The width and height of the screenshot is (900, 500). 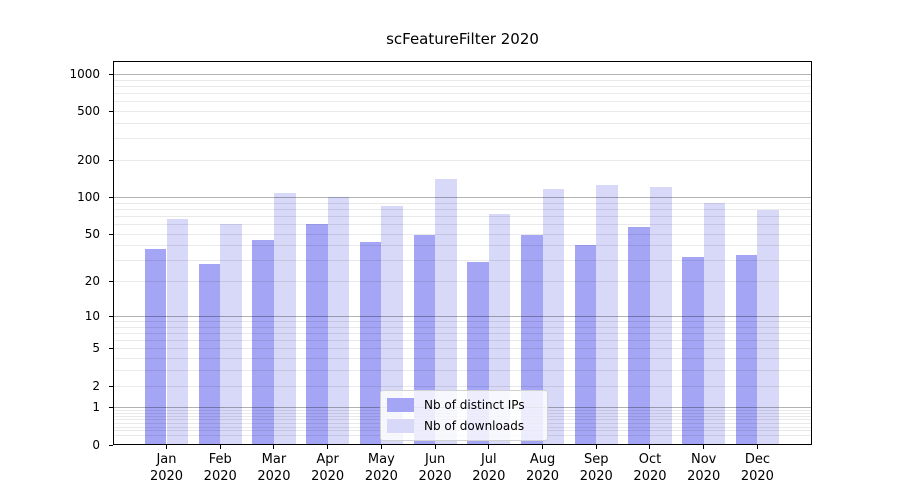 I want to click on x-axis-label: Feb 2020, so click(x=220, y=468).